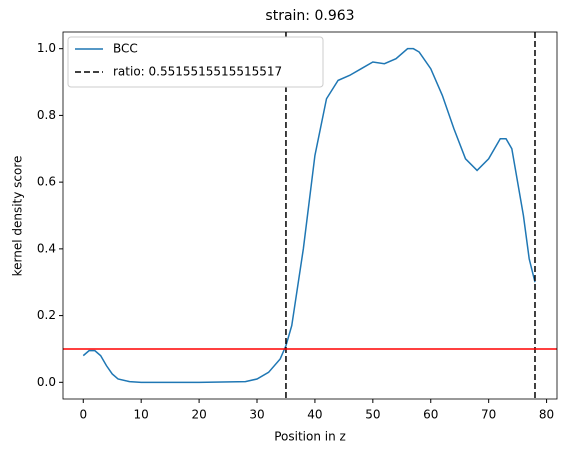 The height and width of the screenshot is (458, 568). I want to click on chart-title: strain: 0.963, so click(309, 16).